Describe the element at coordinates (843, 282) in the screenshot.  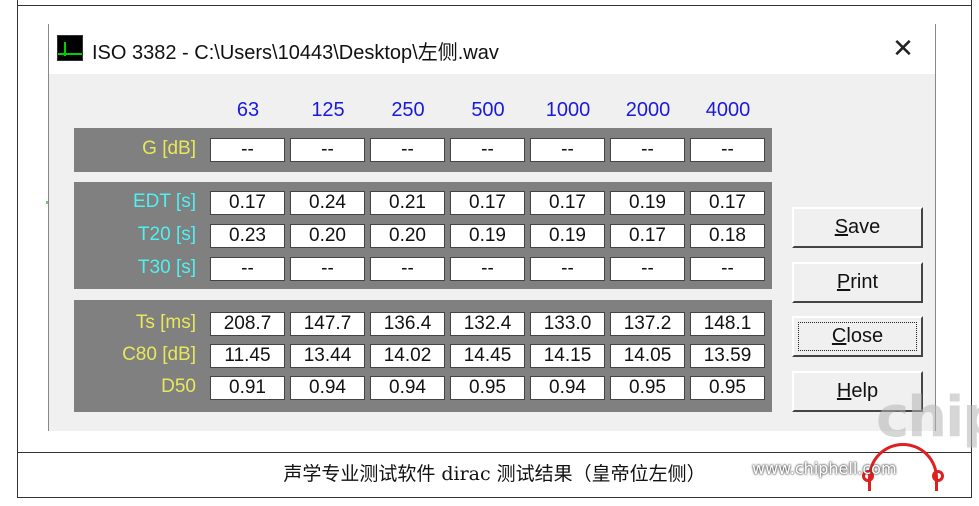
I see `print-hotkey: P` at that location.